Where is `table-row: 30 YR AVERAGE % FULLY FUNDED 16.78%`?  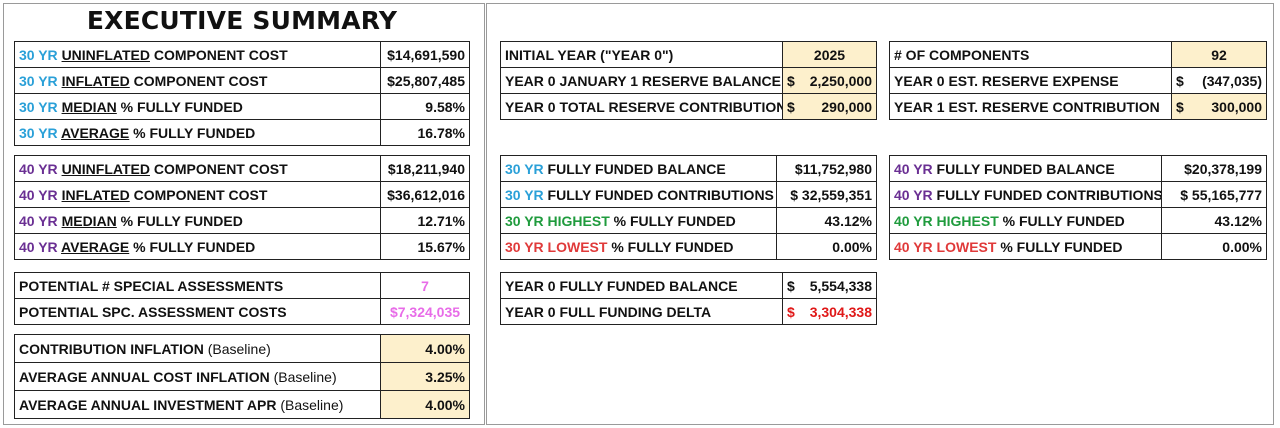
table-row: 30 YR AVERAGE % FULLY FUNDED 16.78% is located at coordinates (242, 132).